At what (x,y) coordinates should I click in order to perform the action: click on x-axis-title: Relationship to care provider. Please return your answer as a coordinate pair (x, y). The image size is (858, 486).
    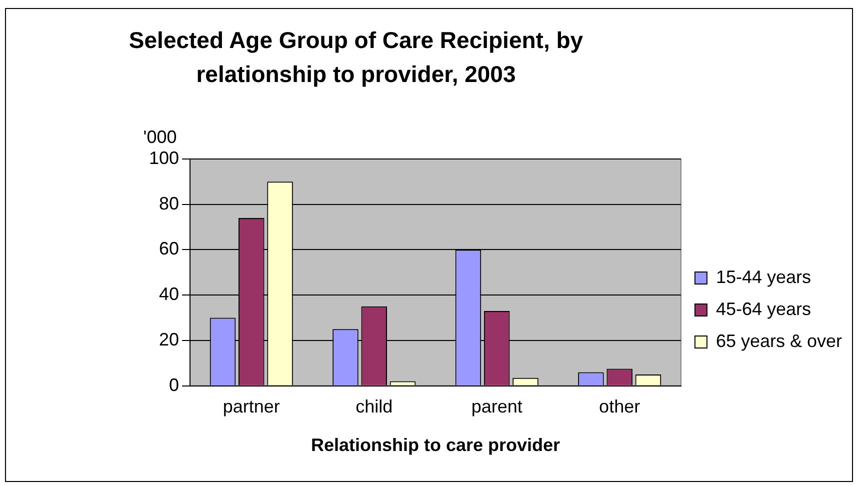
    Looking at the image, I should click on (435, 445).